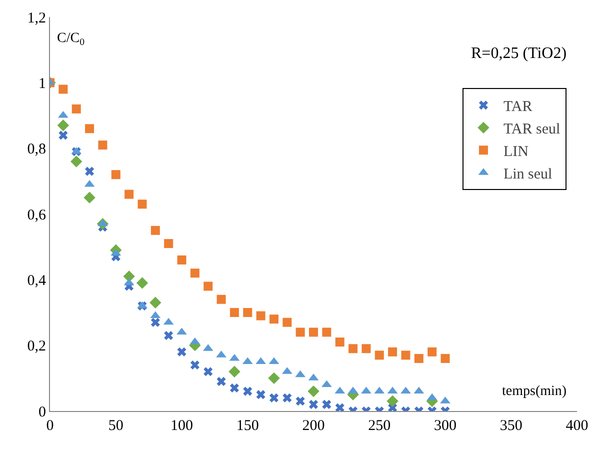  Describe the element at coordinates (36, 215) in the screenshot. I see `y-tick-label: 0,6` at that location.